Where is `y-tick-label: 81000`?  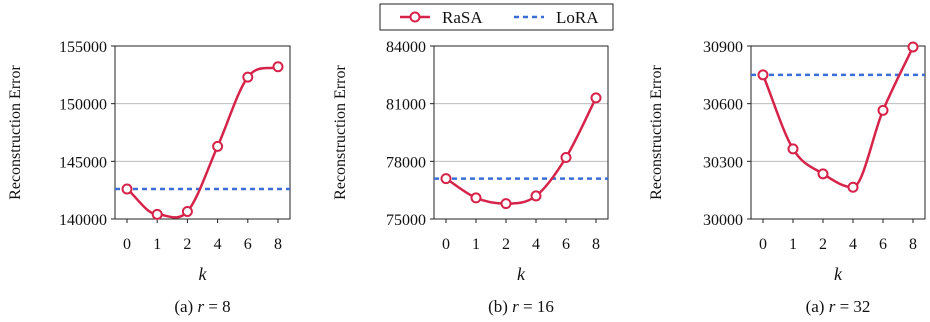
y-tick-label: 81000 is located at coordinates (406, 105).